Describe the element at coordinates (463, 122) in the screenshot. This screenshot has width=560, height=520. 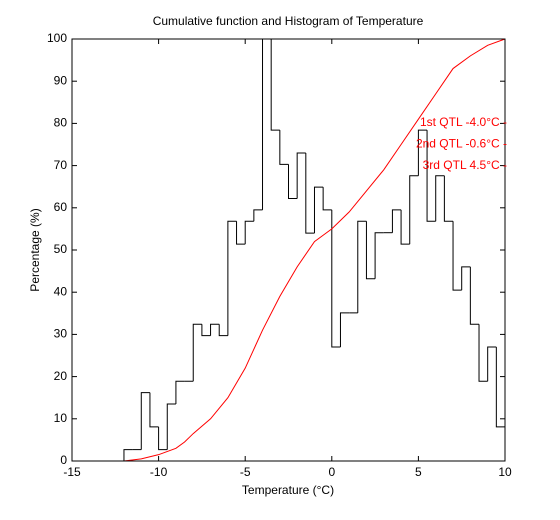
I see `annotation: 1st QTL -4.0°C -` at that location.